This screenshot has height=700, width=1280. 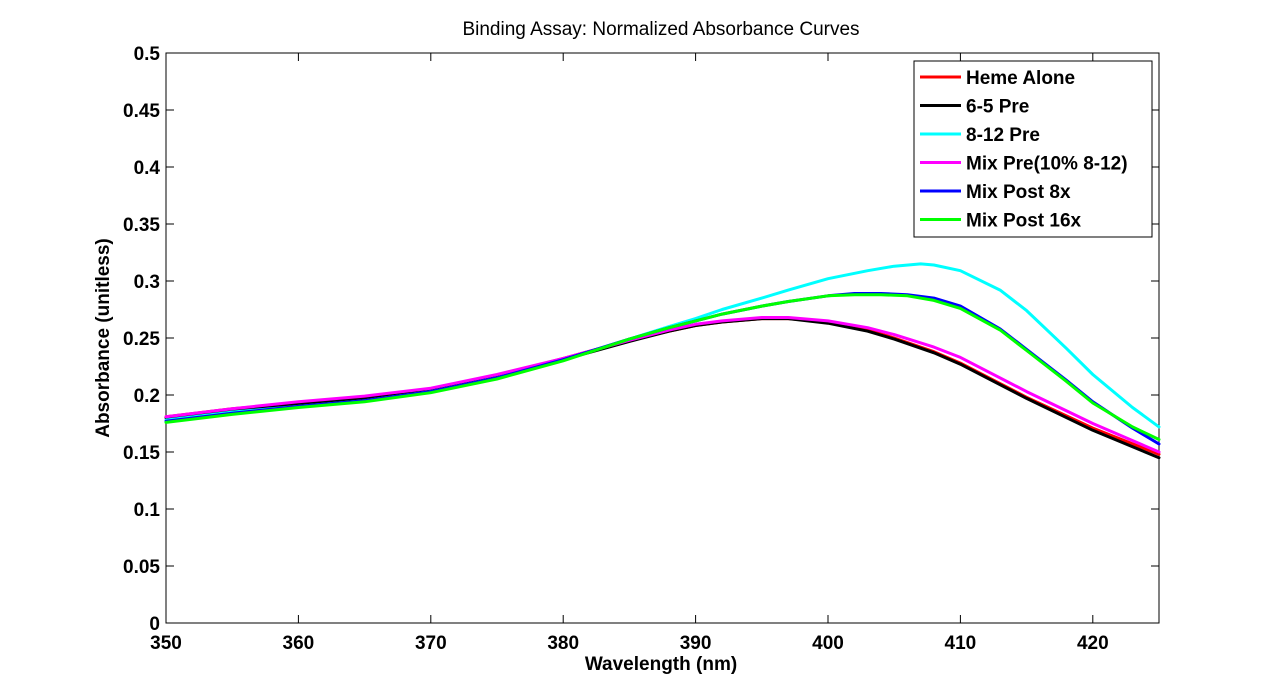 I want to click on y-tick-label: 0.3, so click(x=147, y=282).